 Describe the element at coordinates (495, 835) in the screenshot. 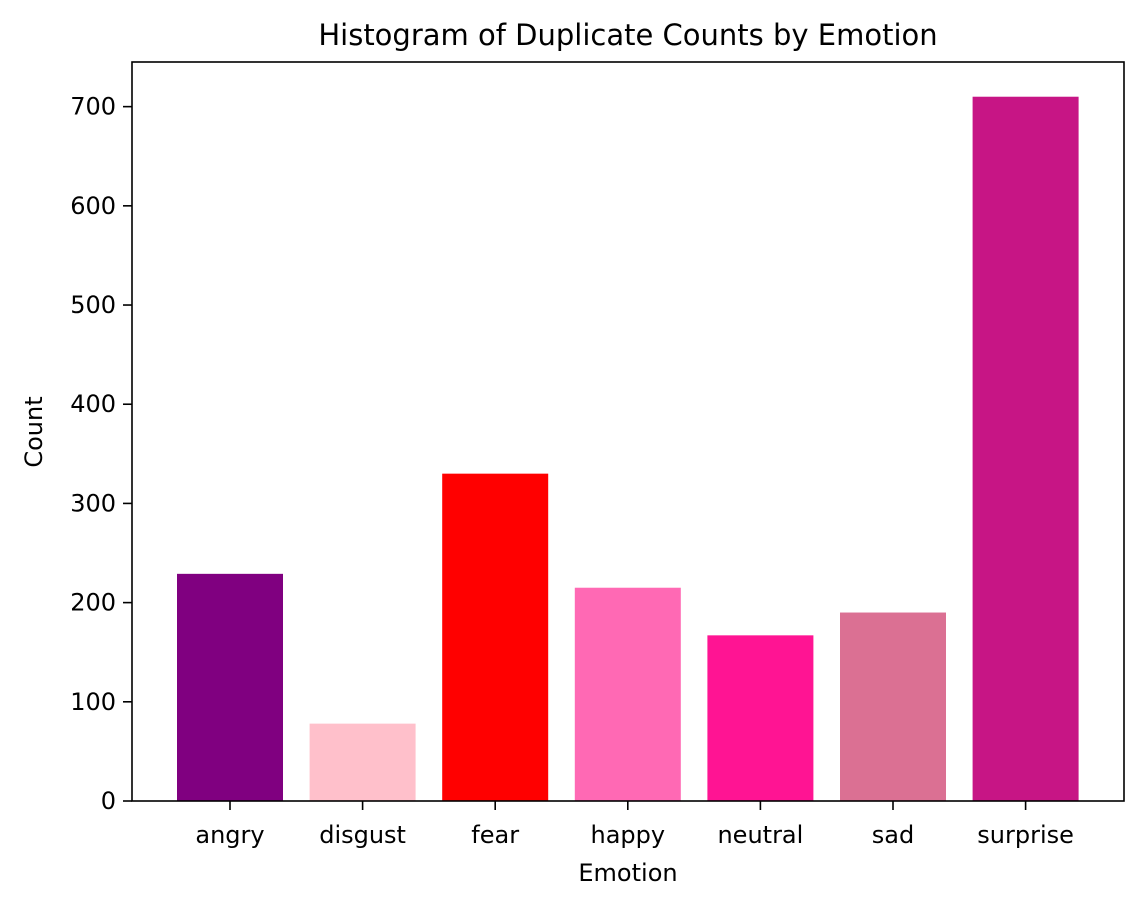

I see `x-tick-label-fear: fear` at that location.